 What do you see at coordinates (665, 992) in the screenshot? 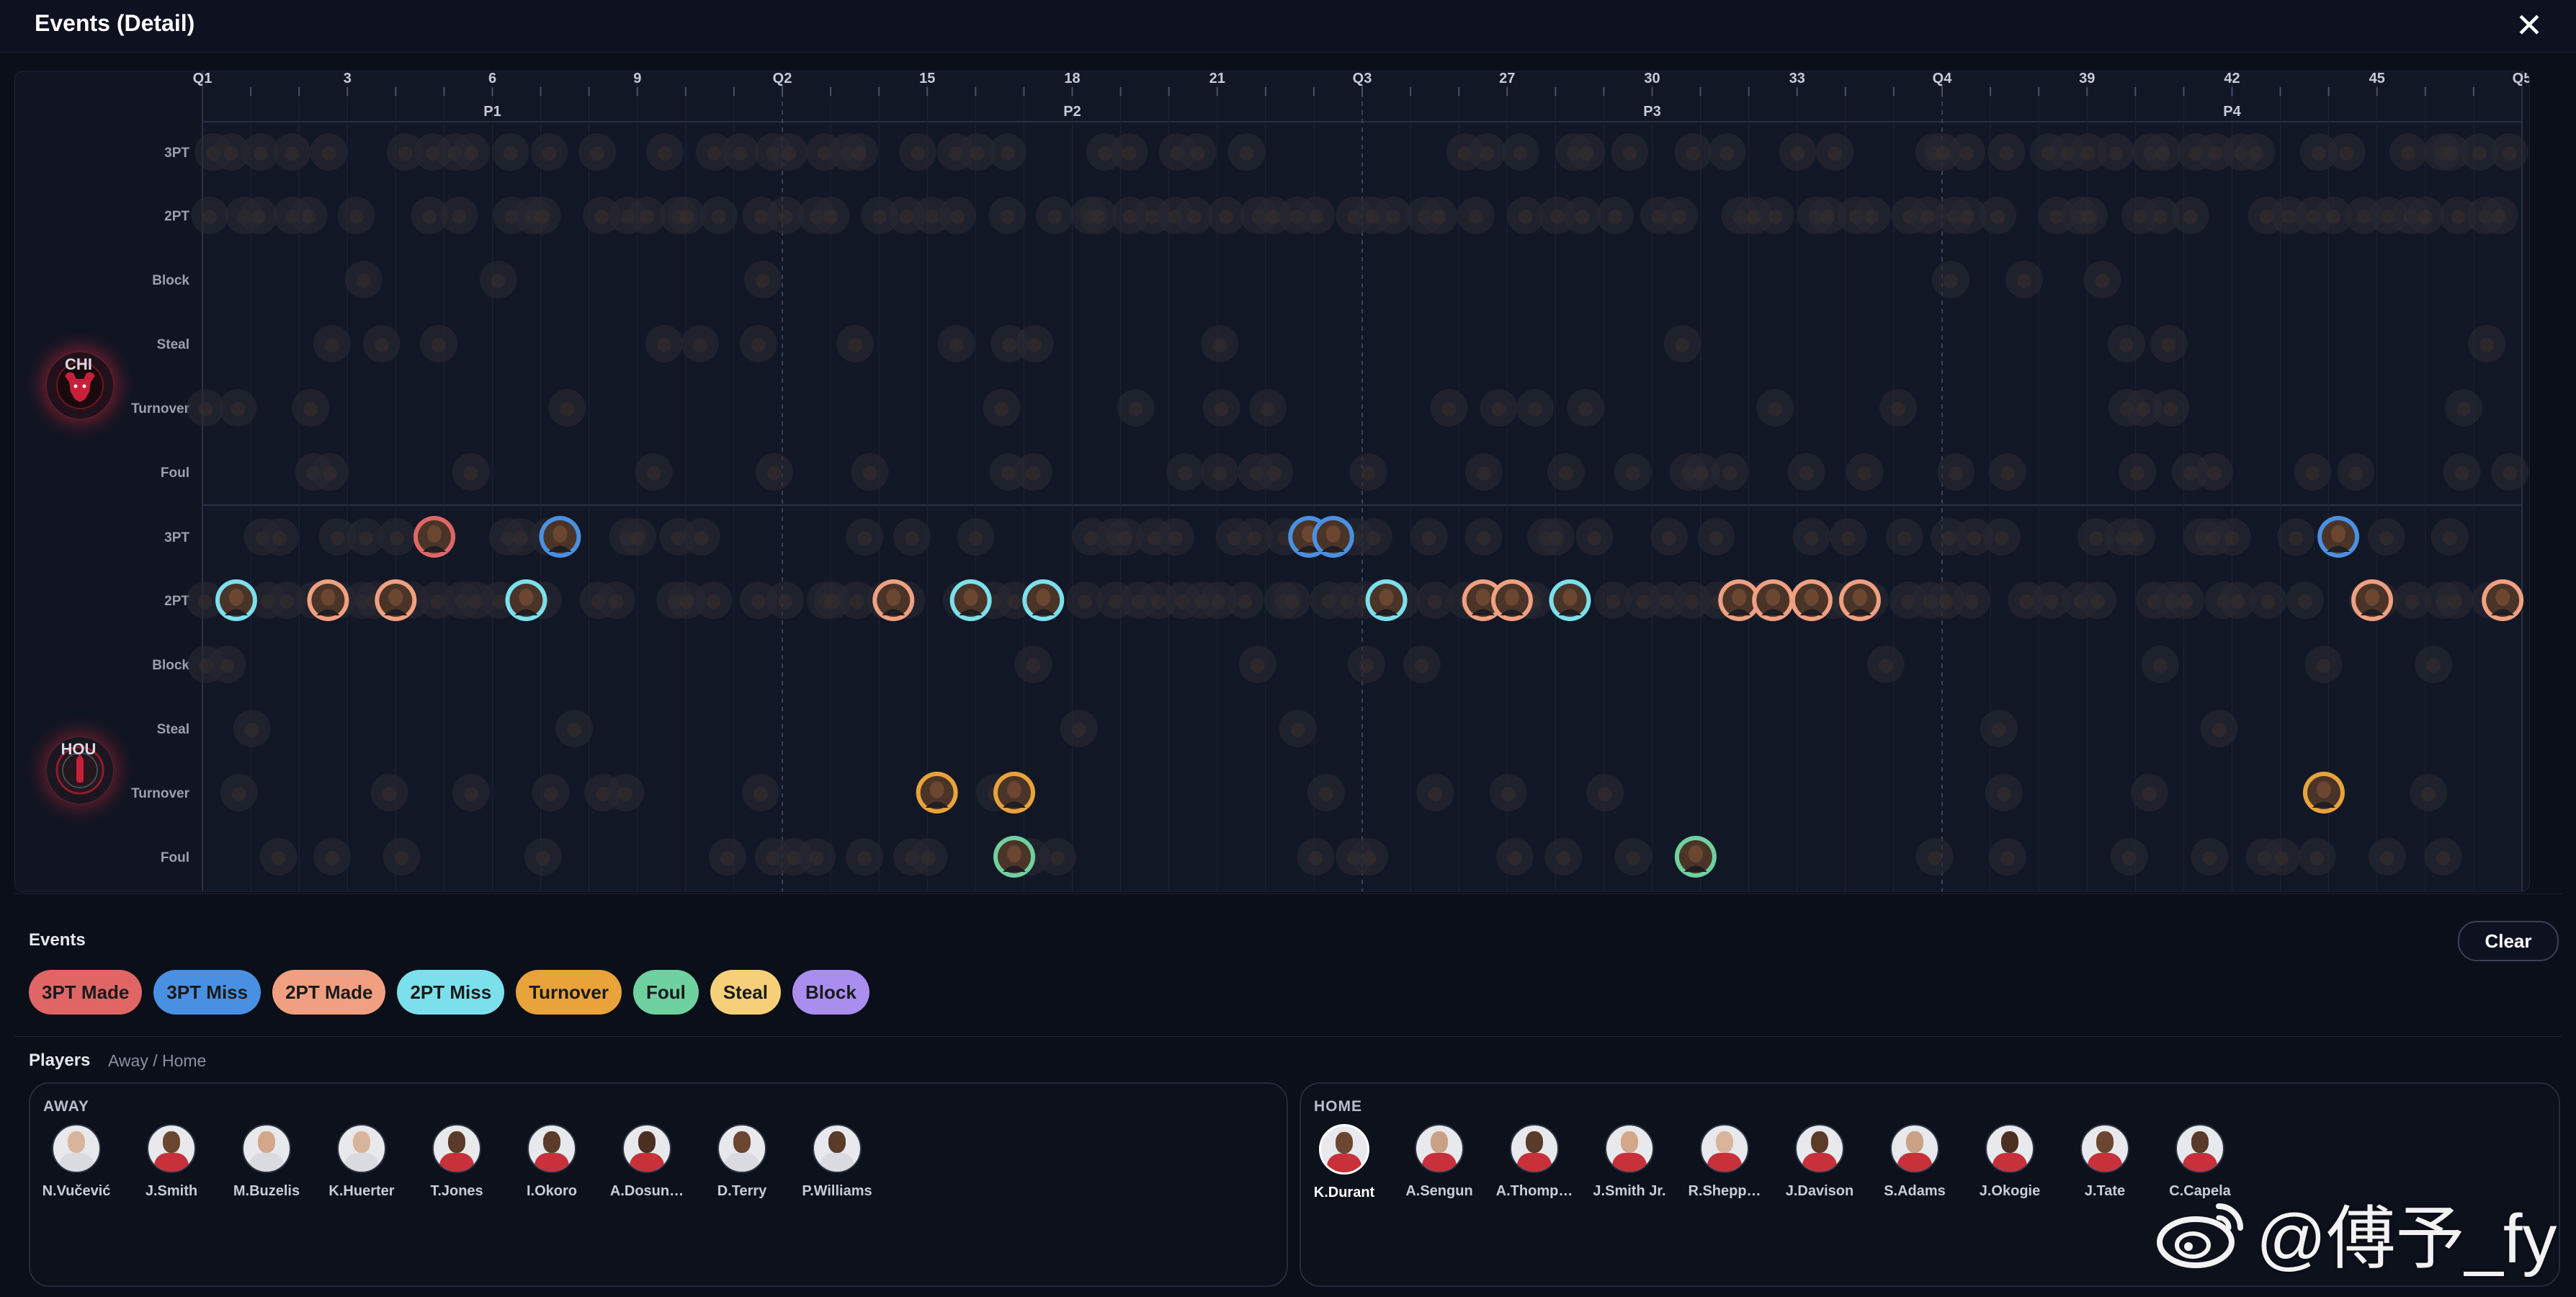
I see `filter-chip-foul: Foul` at bounding box center [665, 992].